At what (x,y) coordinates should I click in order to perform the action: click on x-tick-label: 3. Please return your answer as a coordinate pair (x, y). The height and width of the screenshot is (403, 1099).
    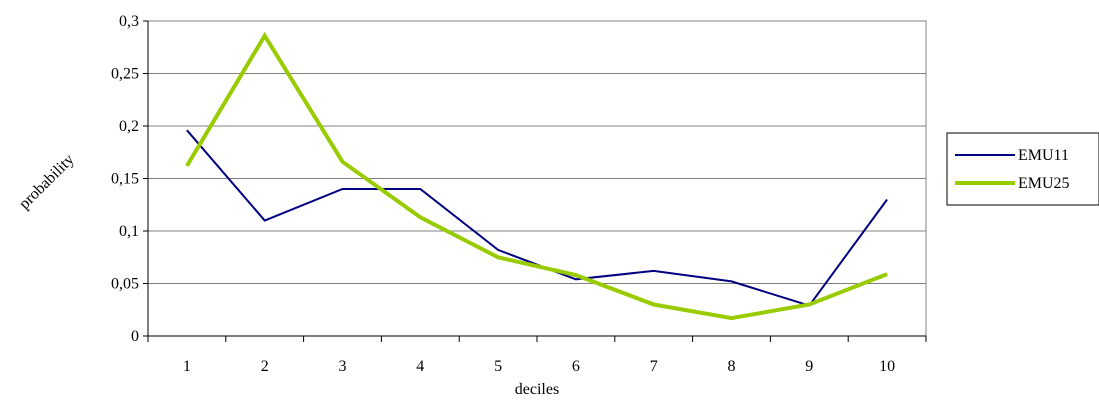
    Looking at the image, I should click on (343, 366).